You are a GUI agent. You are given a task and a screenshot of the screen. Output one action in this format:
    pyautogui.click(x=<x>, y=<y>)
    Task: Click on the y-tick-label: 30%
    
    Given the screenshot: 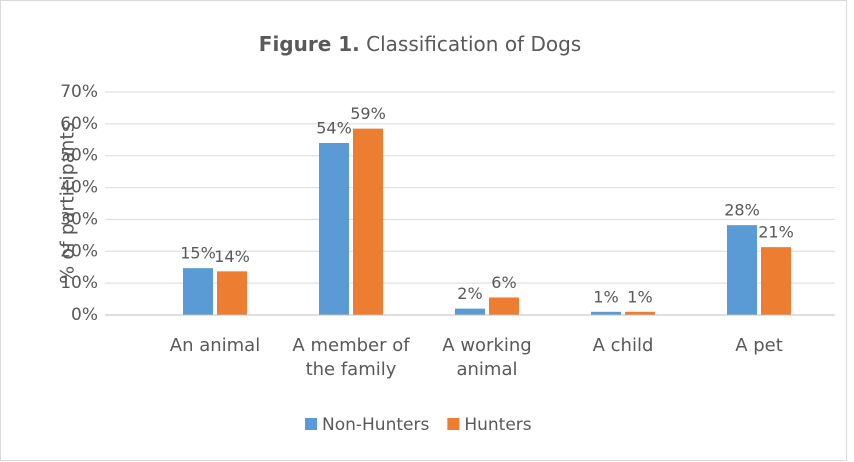 What is the action you would take?
    pyautogui.click(x=79, y=219)
    